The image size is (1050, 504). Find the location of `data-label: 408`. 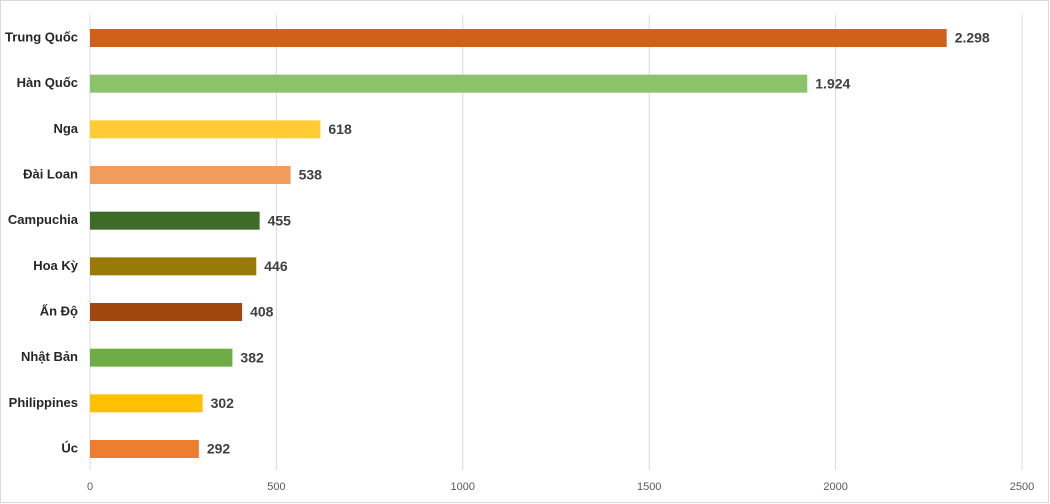

data-label: 408 is located at coordinates (262, 312).